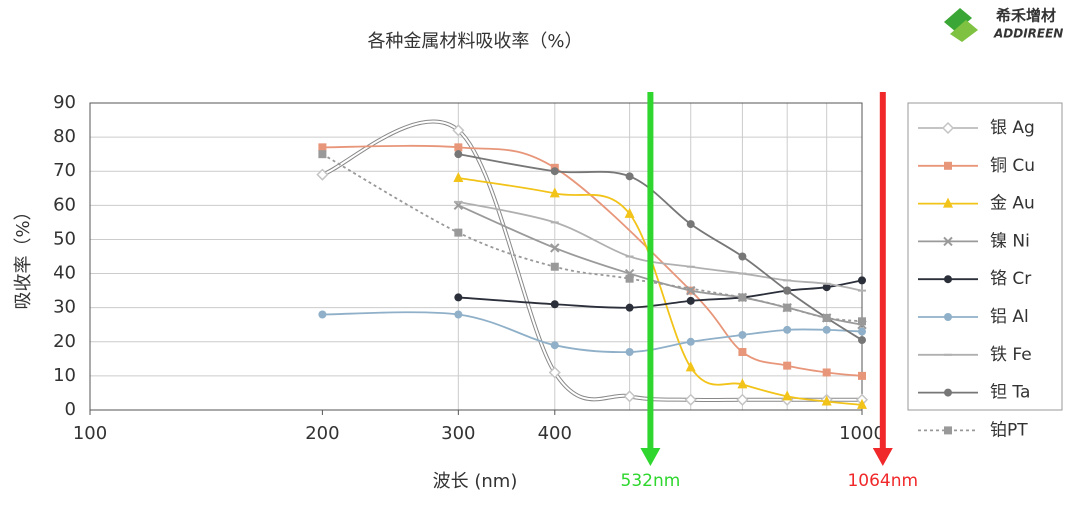 This screenshot has height=509, width=1080. Describe the element at coordinates (90, 433) in the screenshot. I see `x-tick-label: 100` at that location.